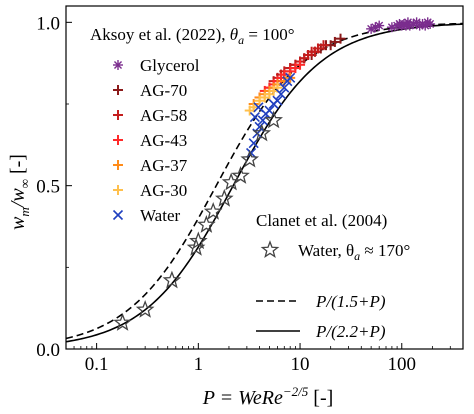 Image resolution: width=474 pixels, height=414 pixels. I want to click on legend-ag58: AG-58, so click(163, 115).